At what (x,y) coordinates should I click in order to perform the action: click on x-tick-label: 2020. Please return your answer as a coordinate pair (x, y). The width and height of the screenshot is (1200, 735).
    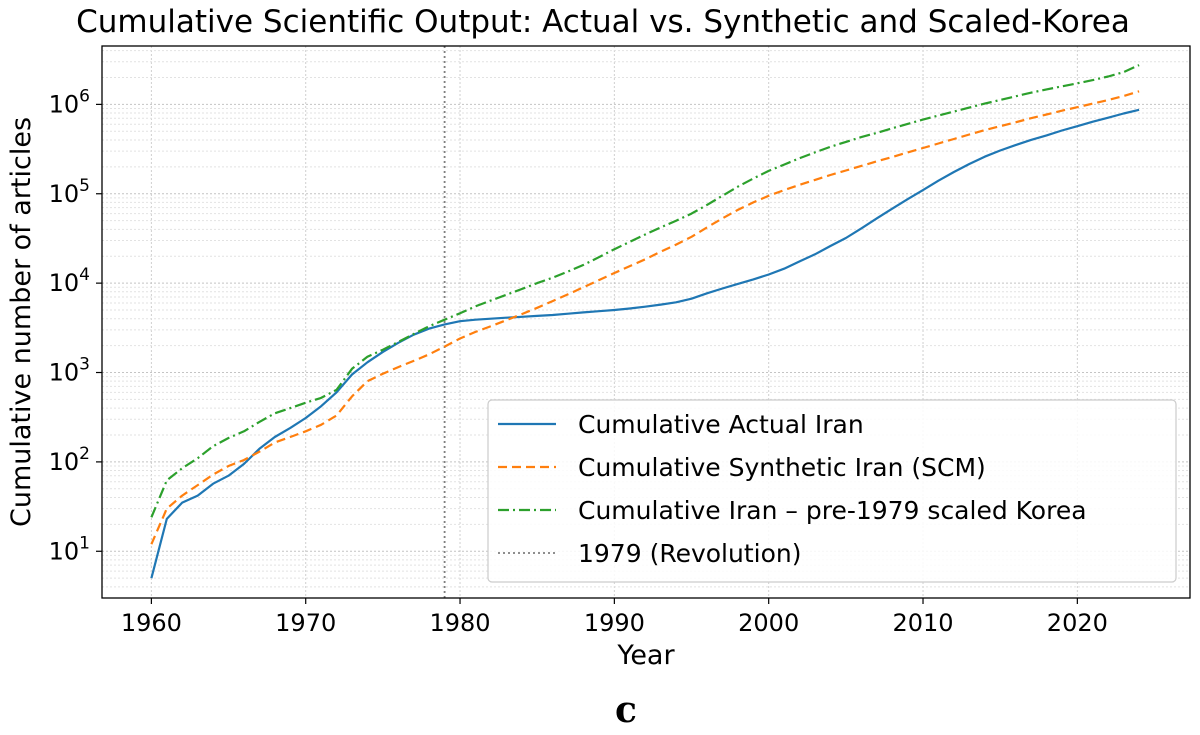
    Looking at the image, I should click on (1077, 623).